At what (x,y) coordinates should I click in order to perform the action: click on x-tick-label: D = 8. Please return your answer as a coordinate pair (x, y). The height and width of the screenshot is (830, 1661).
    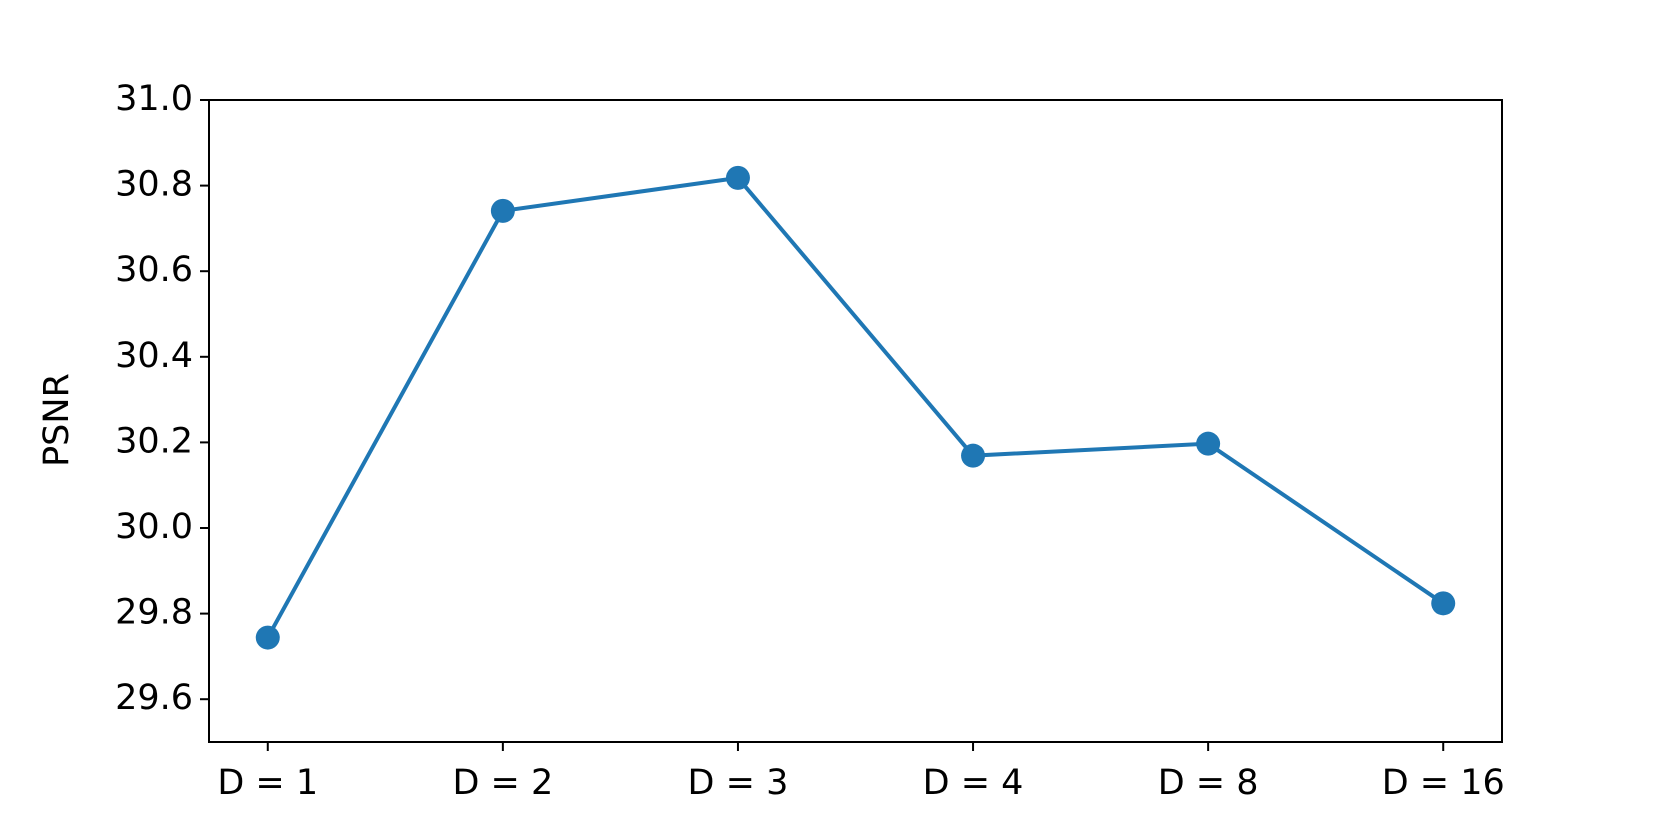
    Looking at the image, I should click on (1208, 783).